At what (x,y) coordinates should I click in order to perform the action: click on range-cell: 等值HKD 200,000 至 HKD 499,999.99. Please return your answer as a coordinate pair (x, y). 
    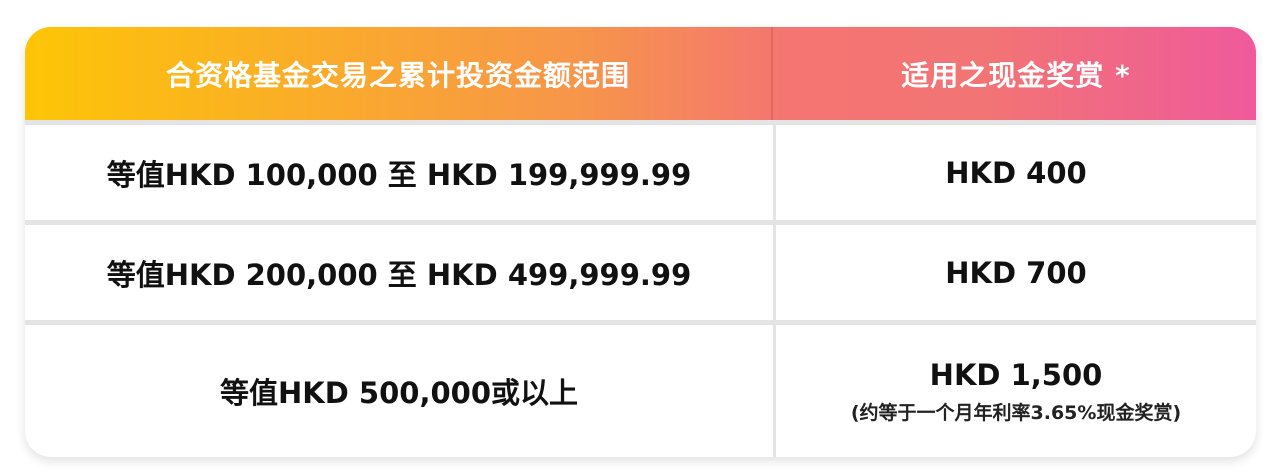
    Looking at the image, I should click on (399, 274).